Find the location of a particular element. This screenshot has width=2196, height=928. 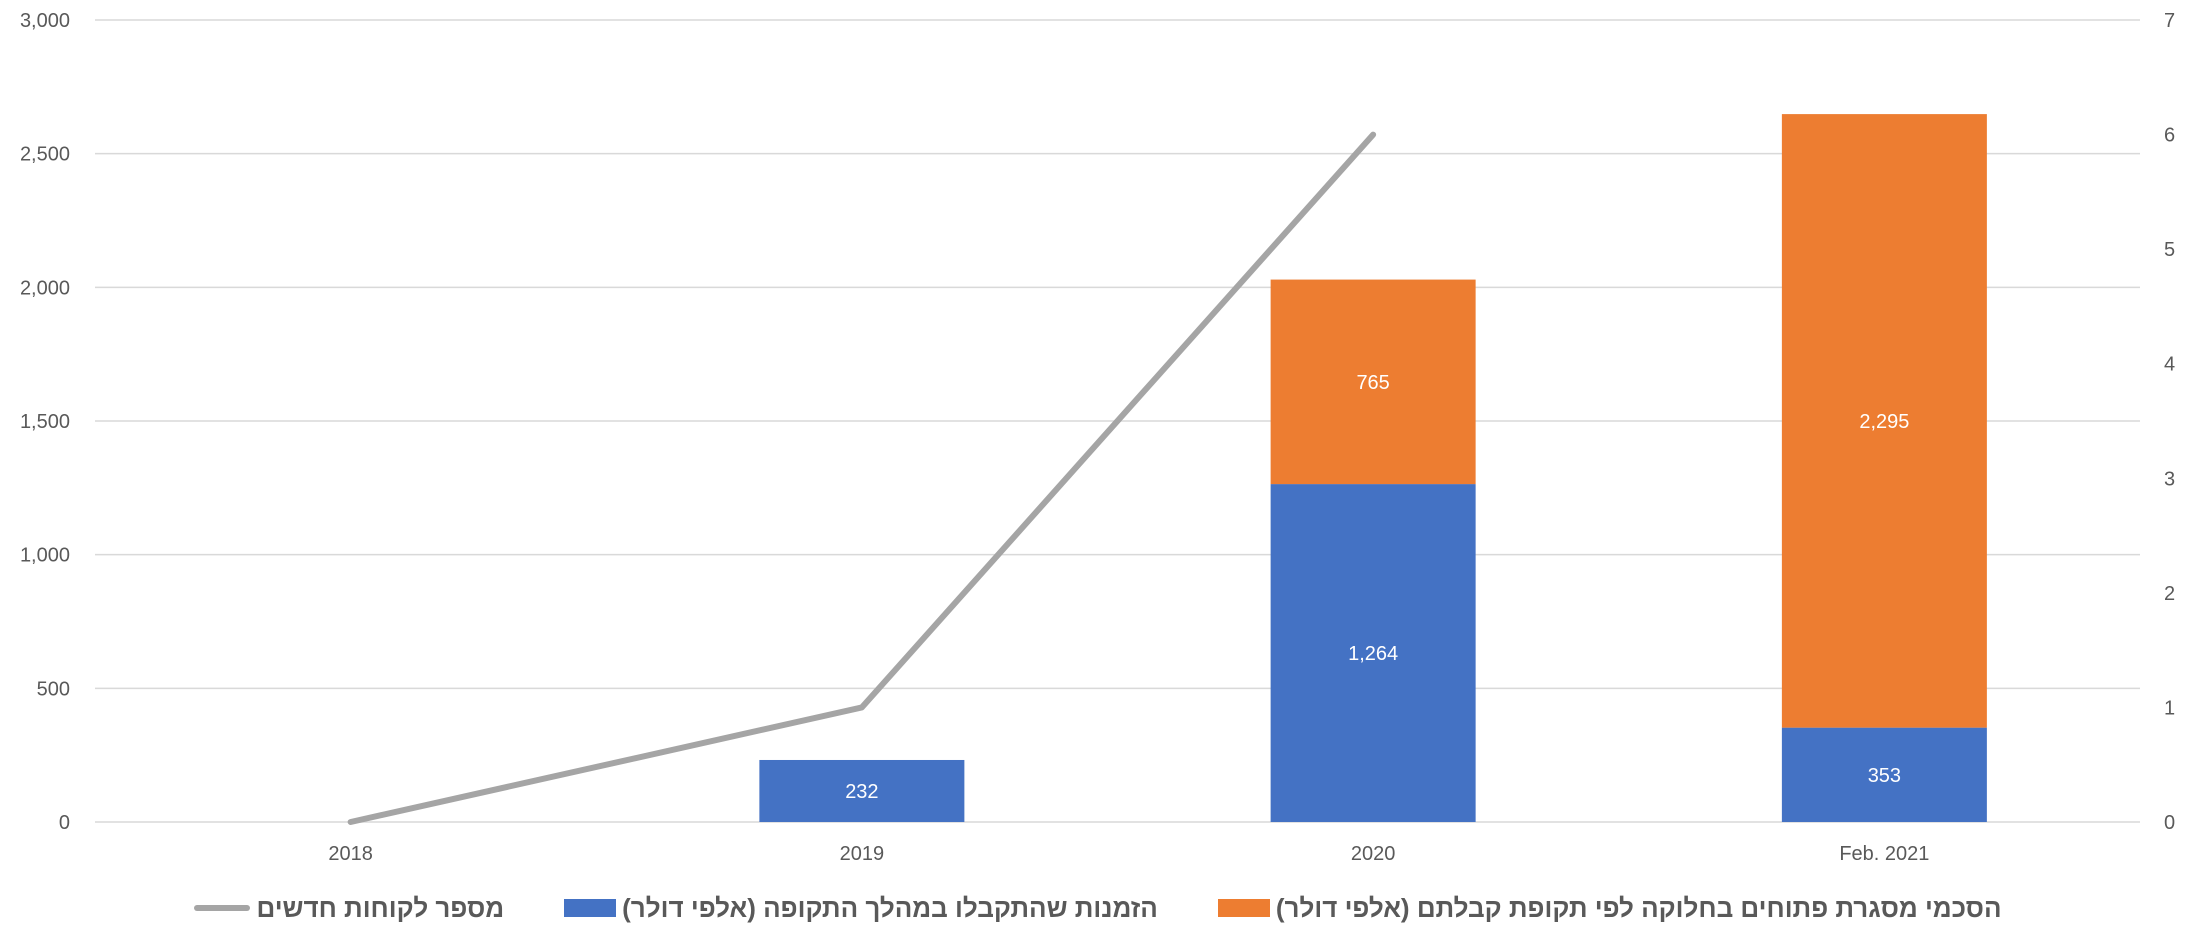

legend-swatch-orange is located at coordinates (1243, 908).